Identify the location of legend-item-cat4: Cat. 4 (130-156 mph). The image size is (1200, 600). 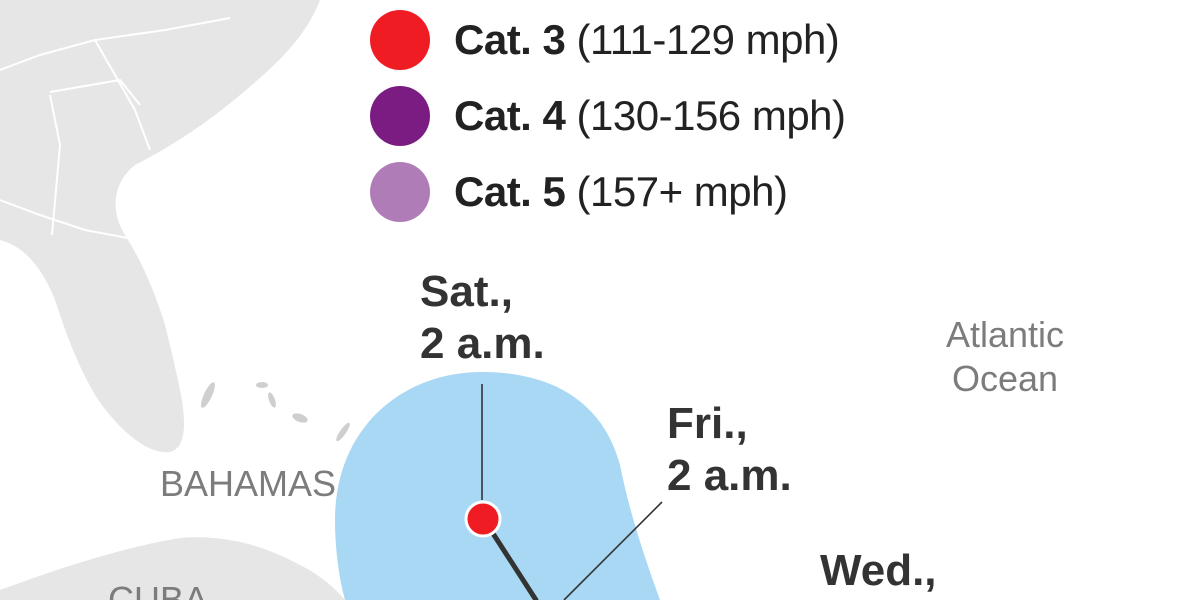
(608, 116).